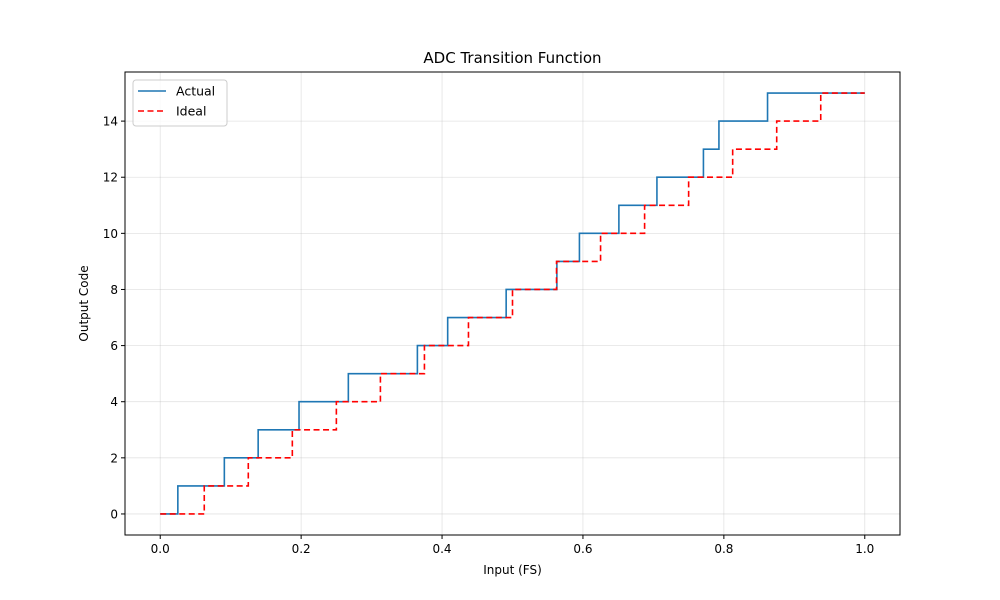 This screenshot has width=1000, height=600. I want to click on x-tick-label: 0.8, so click(723, 549).